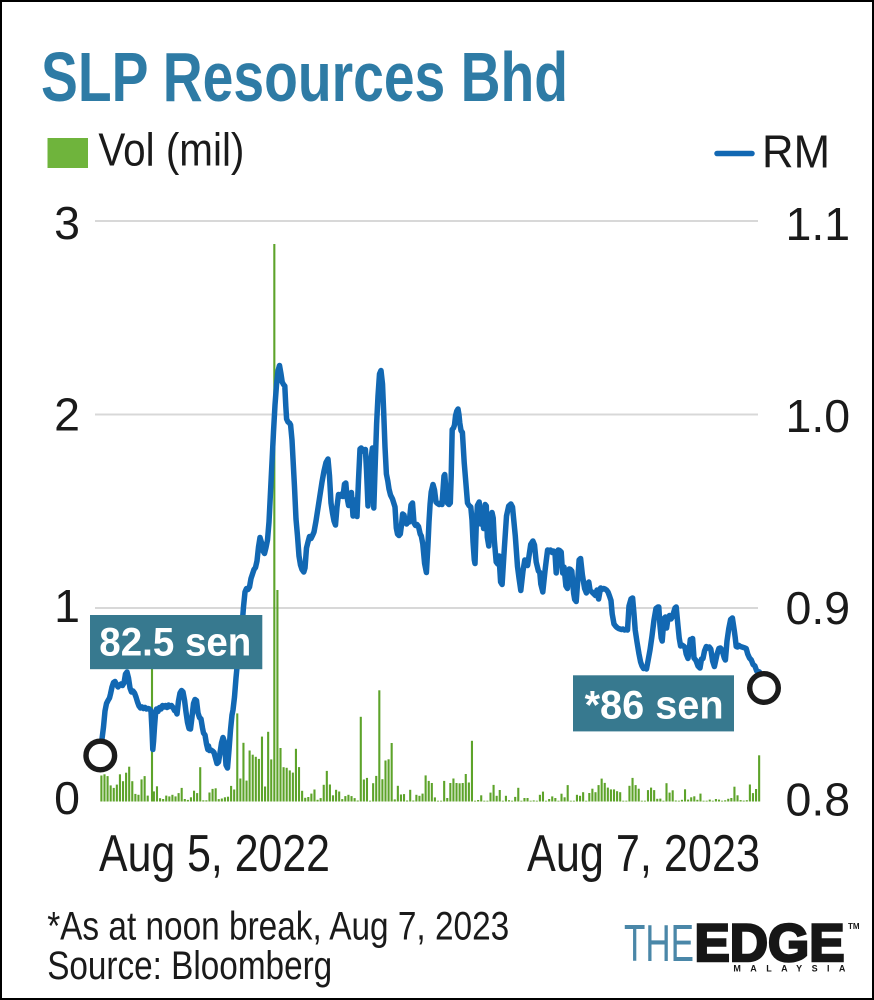 This screenshot has width=874, height=1000. I want to click on svg-text: THE, so click(659, 944).